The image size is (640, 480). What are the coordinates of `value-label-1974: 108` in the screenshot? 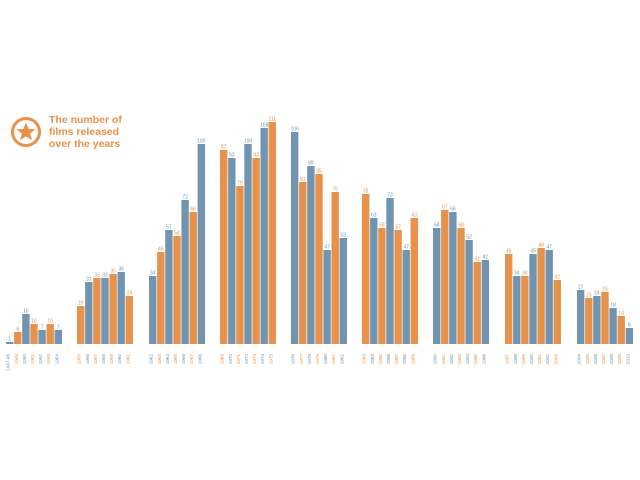 It's located at (264, 125).